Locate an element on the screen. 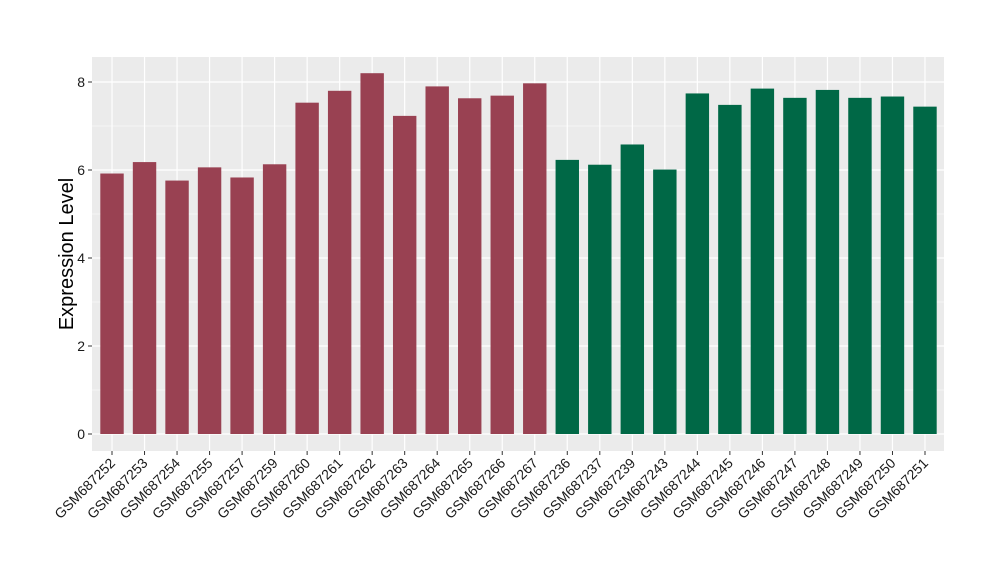  bar-GSM687267 is located at coordinates (535, 258).